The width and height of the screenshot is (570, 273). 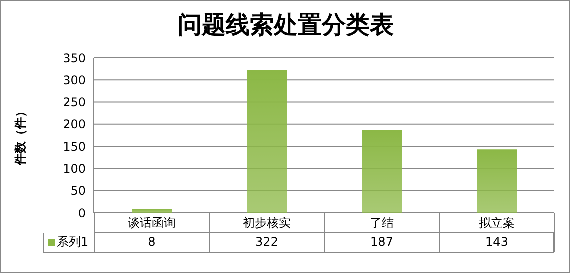 What do you see at coordinates (74, 80) in the screenshot?
I see `y-tick-label: 300` at bounding box center [74, 80].